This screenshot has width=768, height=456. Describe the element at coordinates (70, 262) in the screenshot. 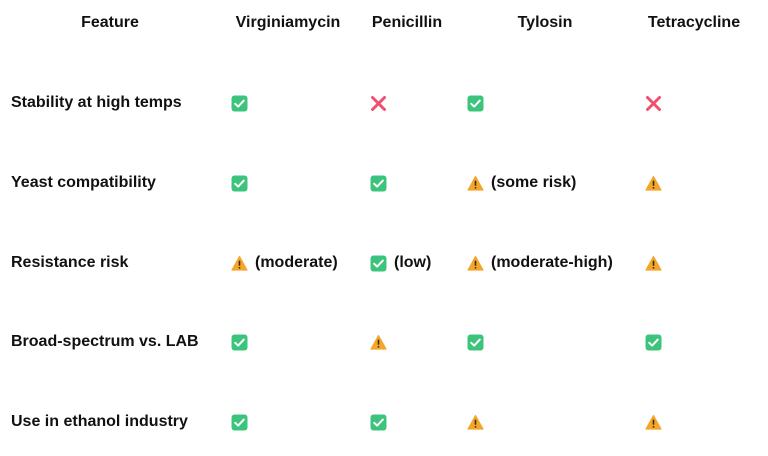

I see `row-label: Resistance risk` at that location.